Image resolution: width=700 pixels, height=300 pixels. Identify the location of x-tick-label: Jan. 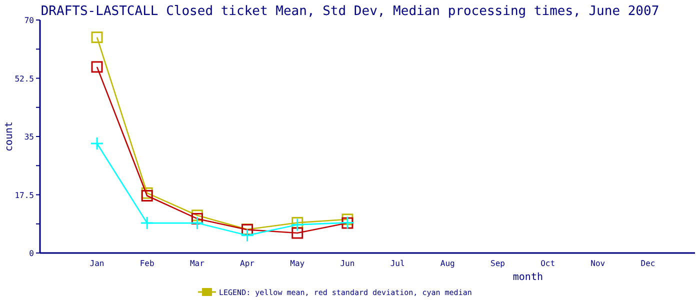
(97, 263).